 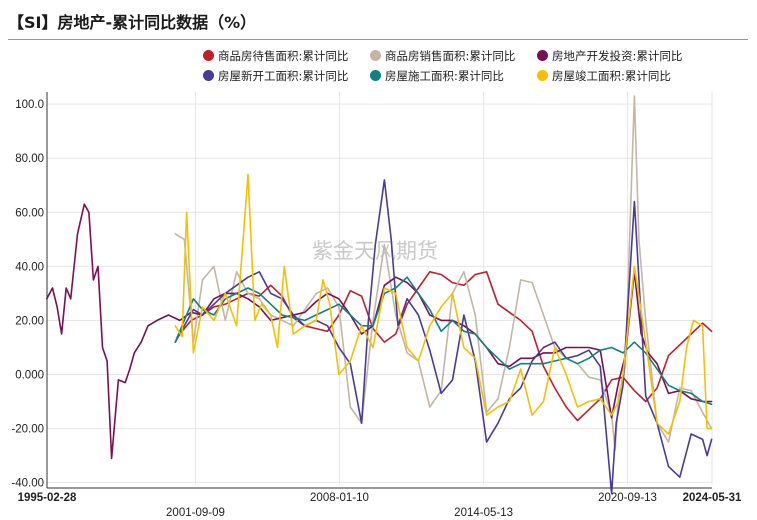 I want to click on x-tick-label: 2024-05-31, so click(x=712, y=498).